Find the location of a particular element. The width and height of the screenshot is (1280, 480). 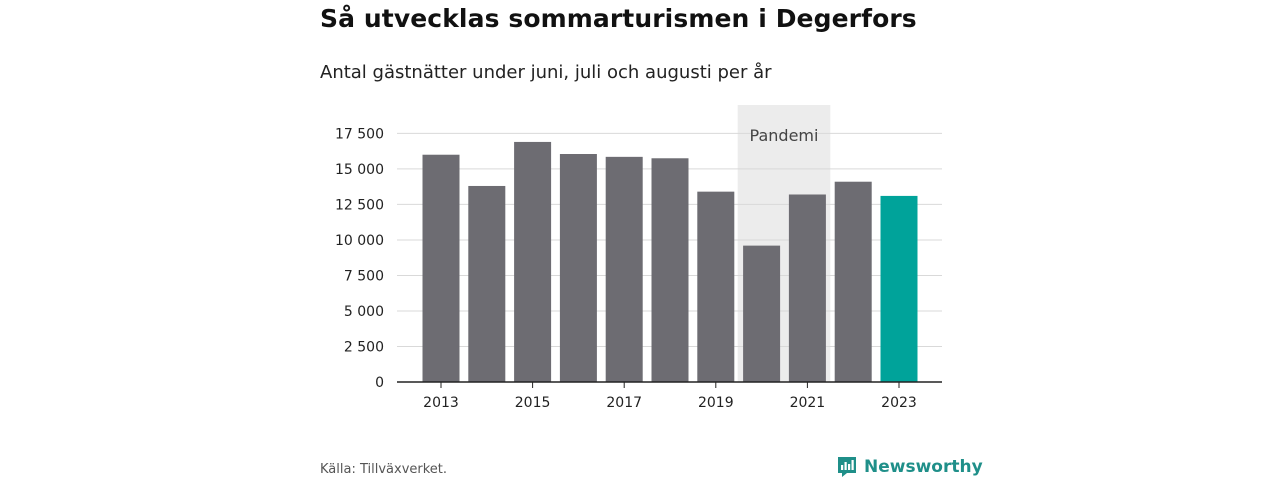

x-tick-label-2021: 2021 is located at coordinates (808, 403).